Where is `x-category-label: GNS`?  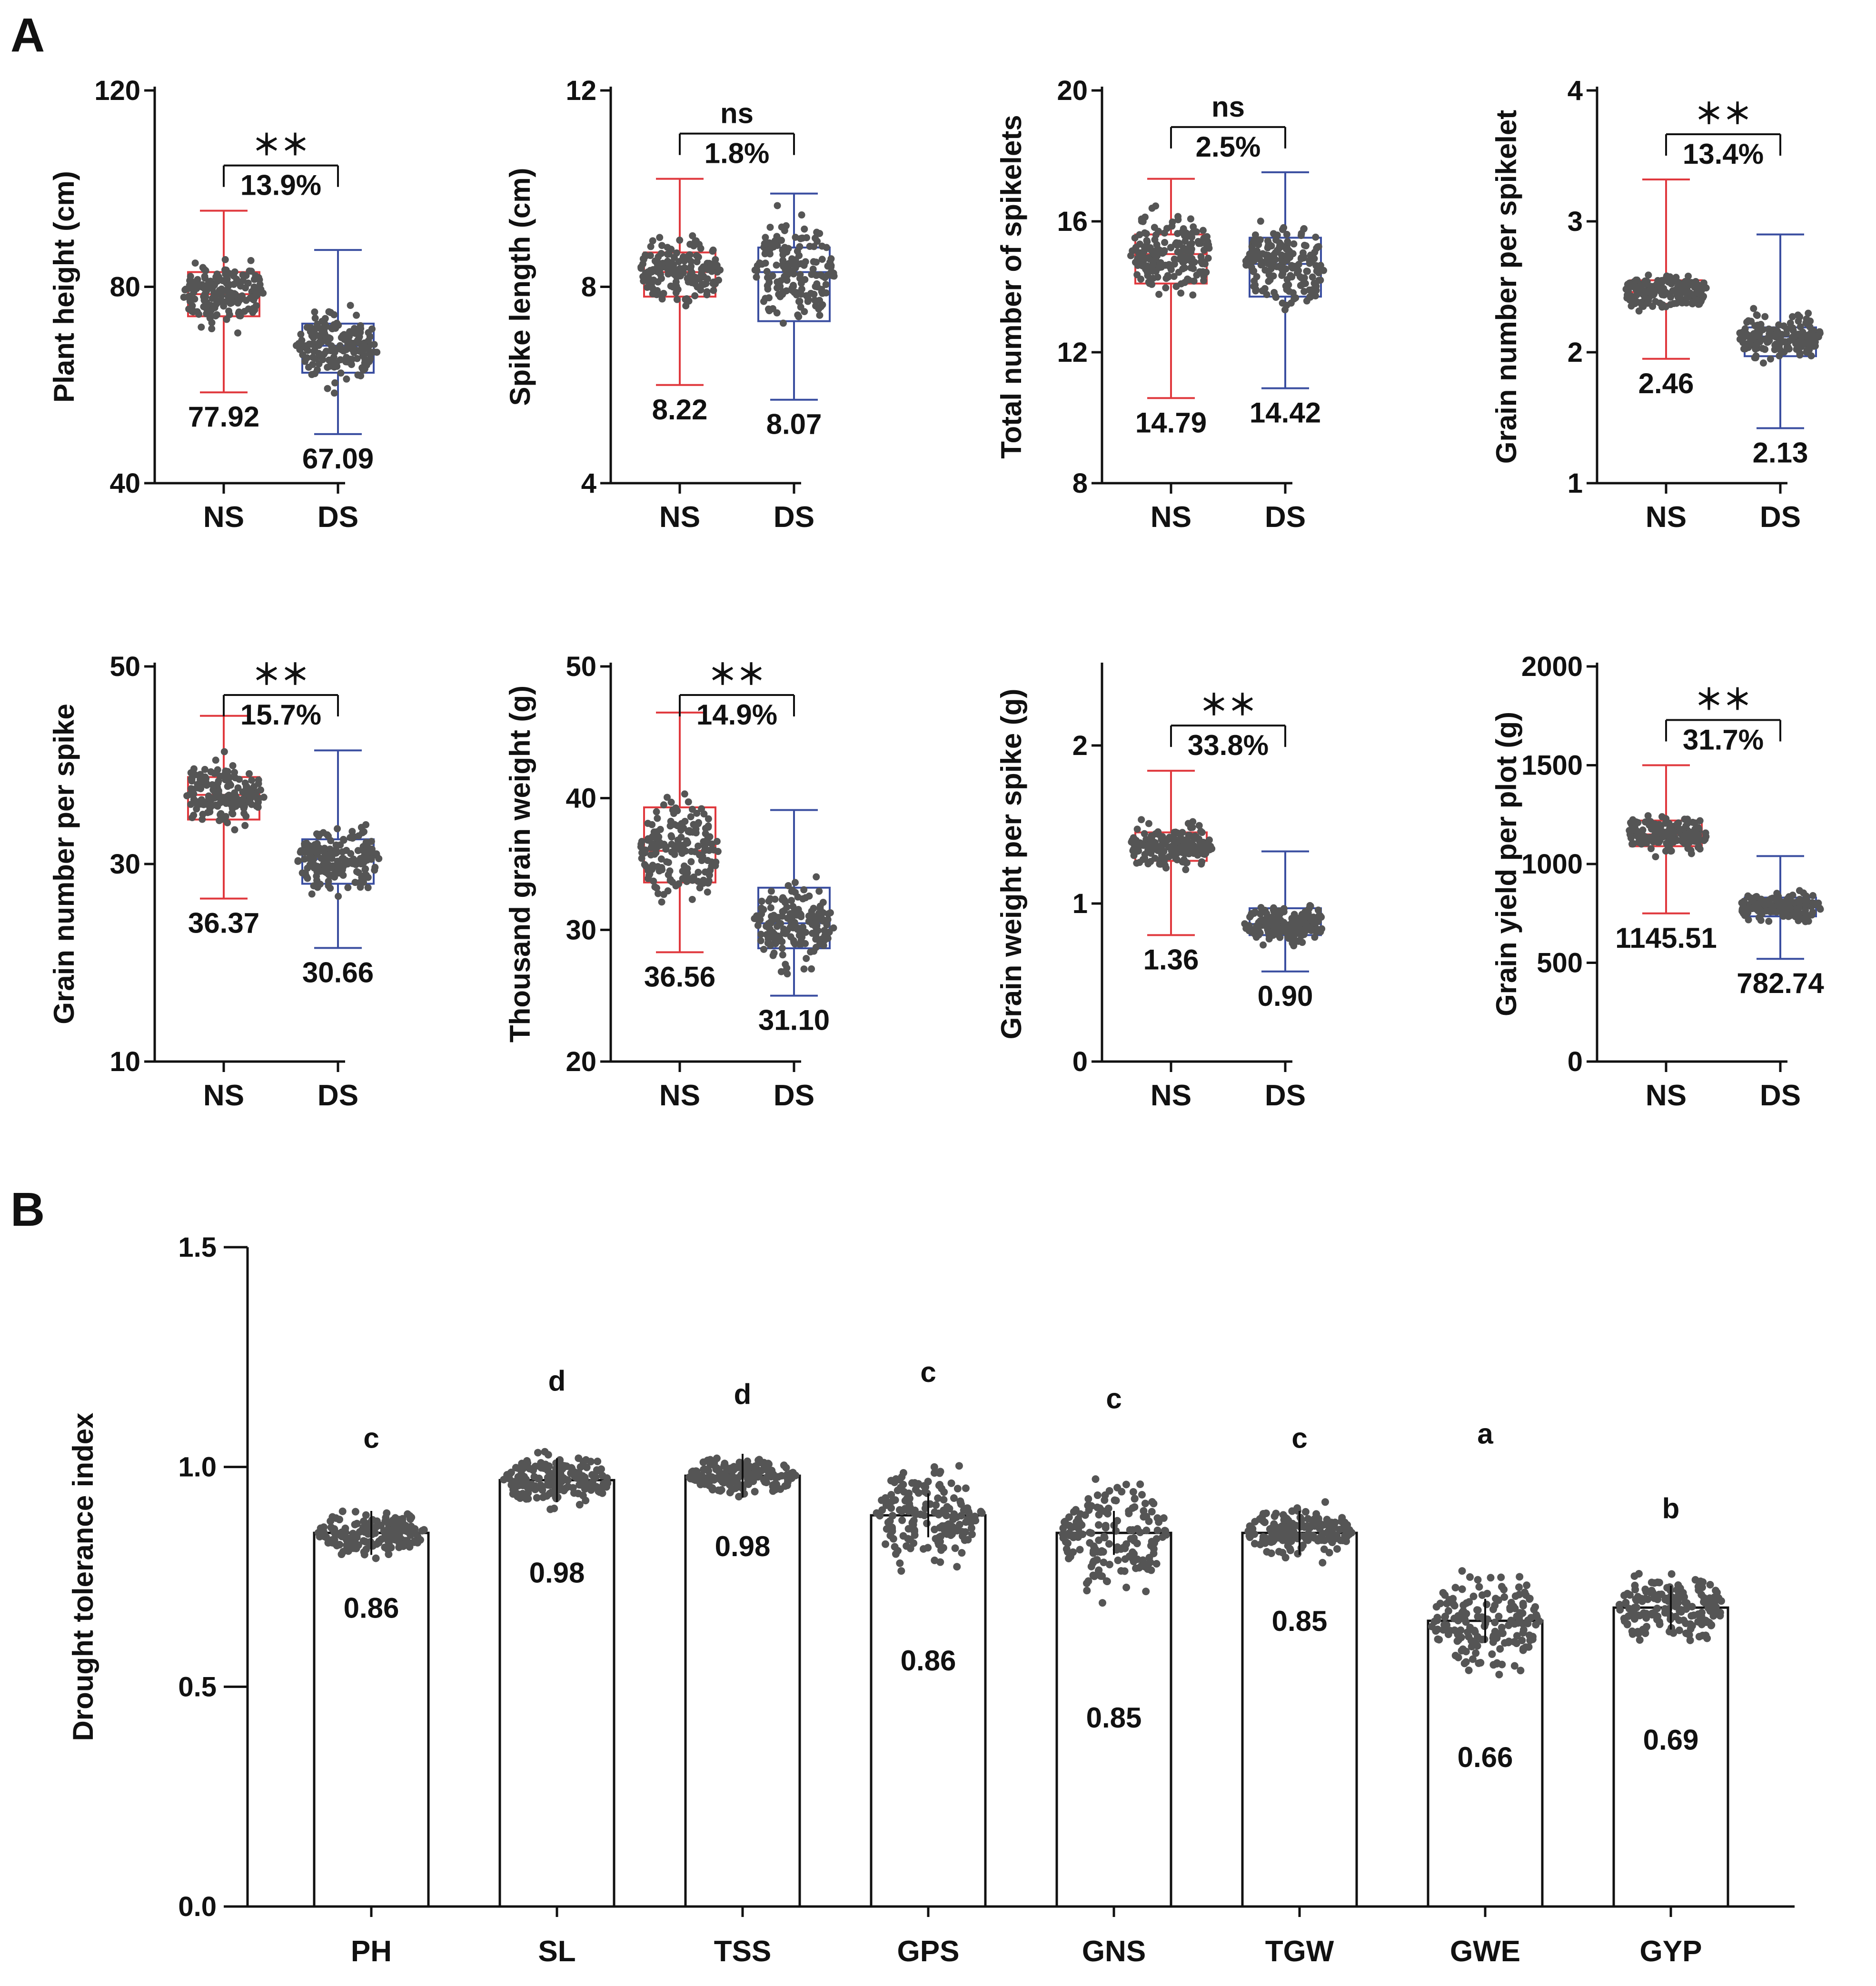
x-category-label: GNS is located at coordinates (1114, 1952).